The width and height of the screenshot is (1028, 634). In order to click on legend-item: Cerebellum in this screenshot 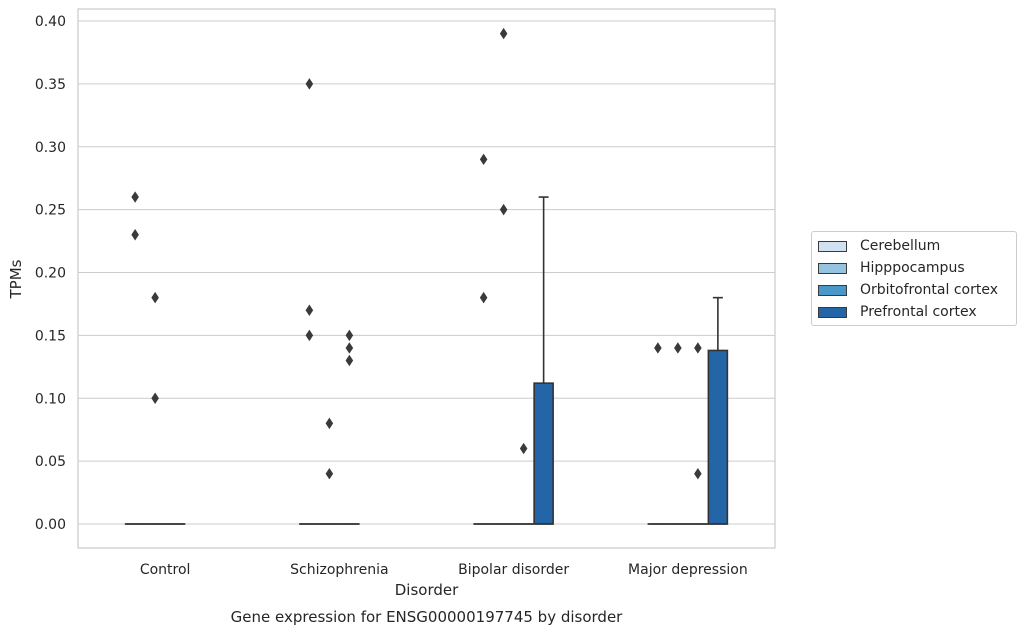, I will do `click(879, 246)`.